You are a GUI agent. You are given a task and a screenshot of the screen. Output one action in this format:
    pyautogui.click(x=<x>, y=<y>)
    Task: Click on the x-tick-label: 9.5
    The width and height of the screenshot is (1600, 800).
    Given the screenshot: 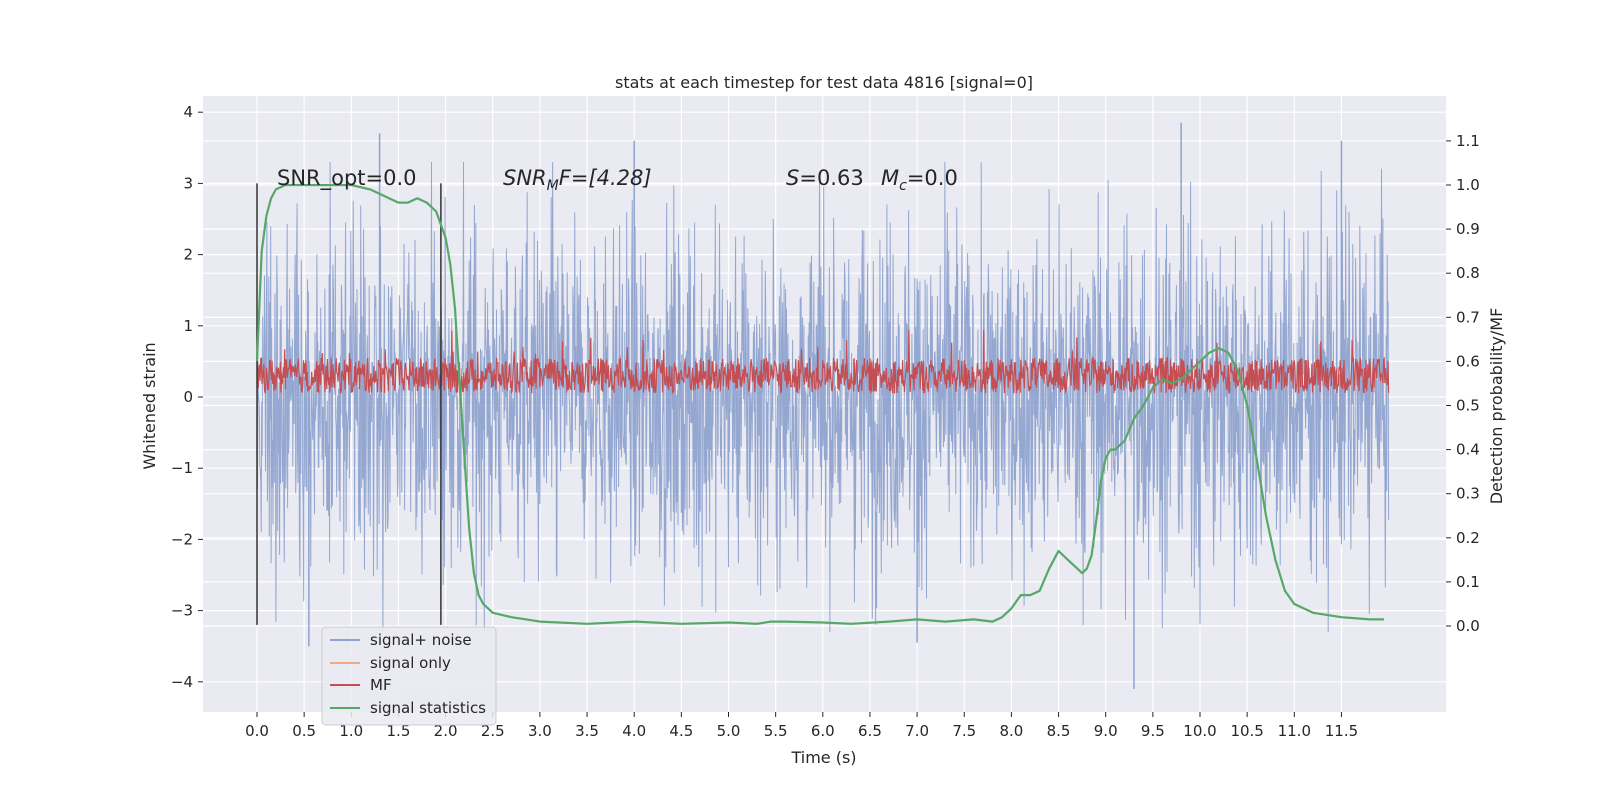 What is the action you would take?
    pyautogui.click(x=1153, y=731)
    